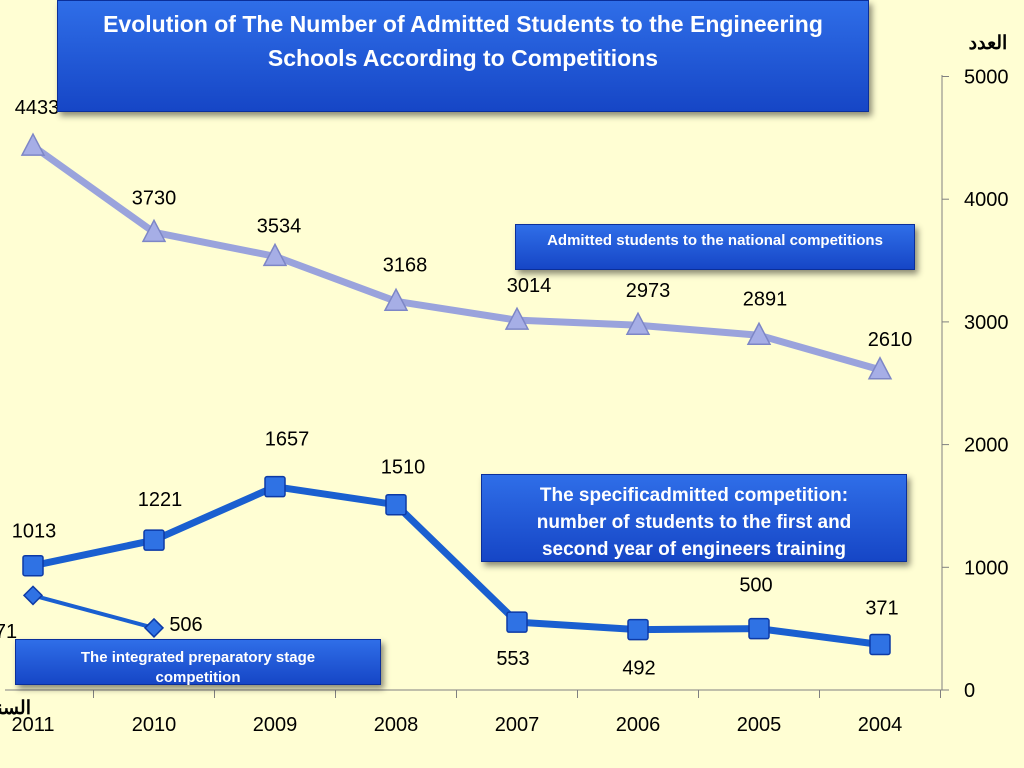 This screenshot has height=768, width=1024. I want to click on legend-specific-line-3: second year of engineers training, so click(694, 549).